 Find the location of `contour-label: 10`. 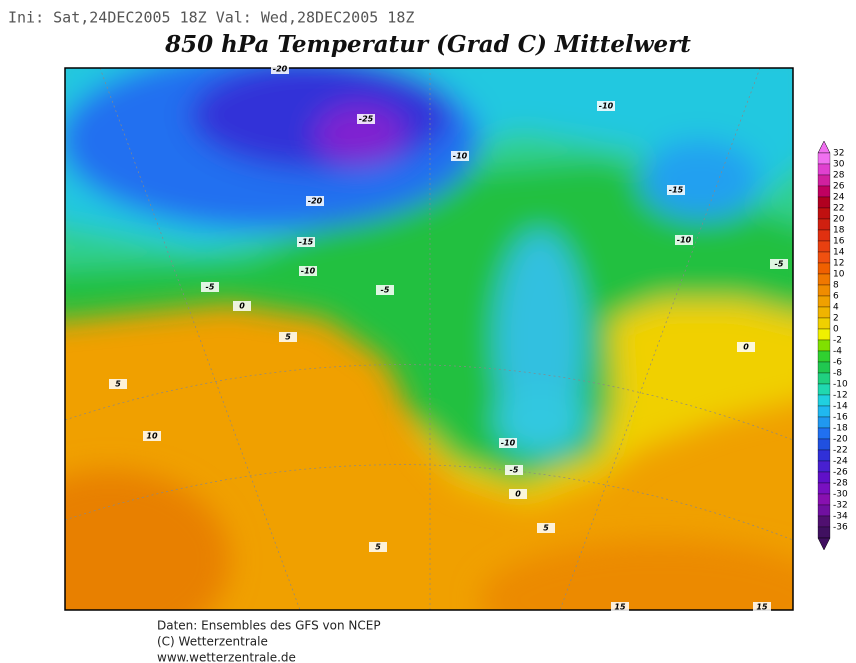

contour-label: 10 is located at coordinates (152, 436).